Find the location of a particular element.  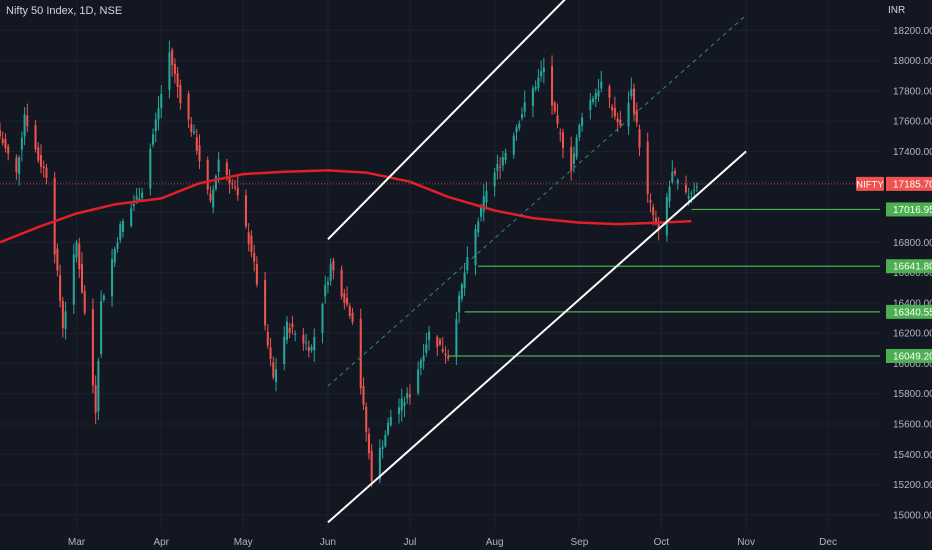

x-tick-label: May is located at coordinates (243, 542).